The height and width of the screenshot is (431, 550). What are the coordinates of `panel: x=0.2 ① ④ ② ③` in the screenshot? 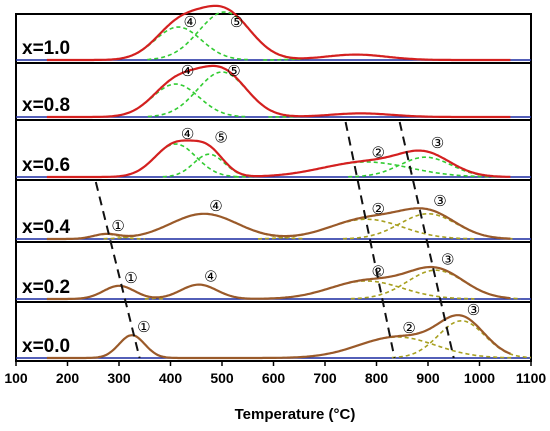 It's located at (273, 272).